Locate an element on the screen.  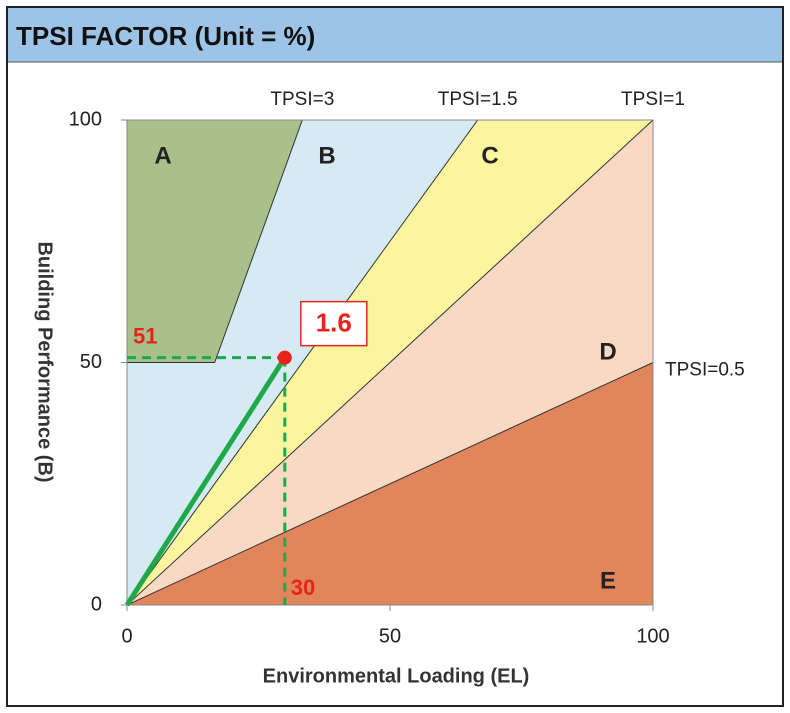
y-tick-label: 100 is located at coordinates (85, 119).